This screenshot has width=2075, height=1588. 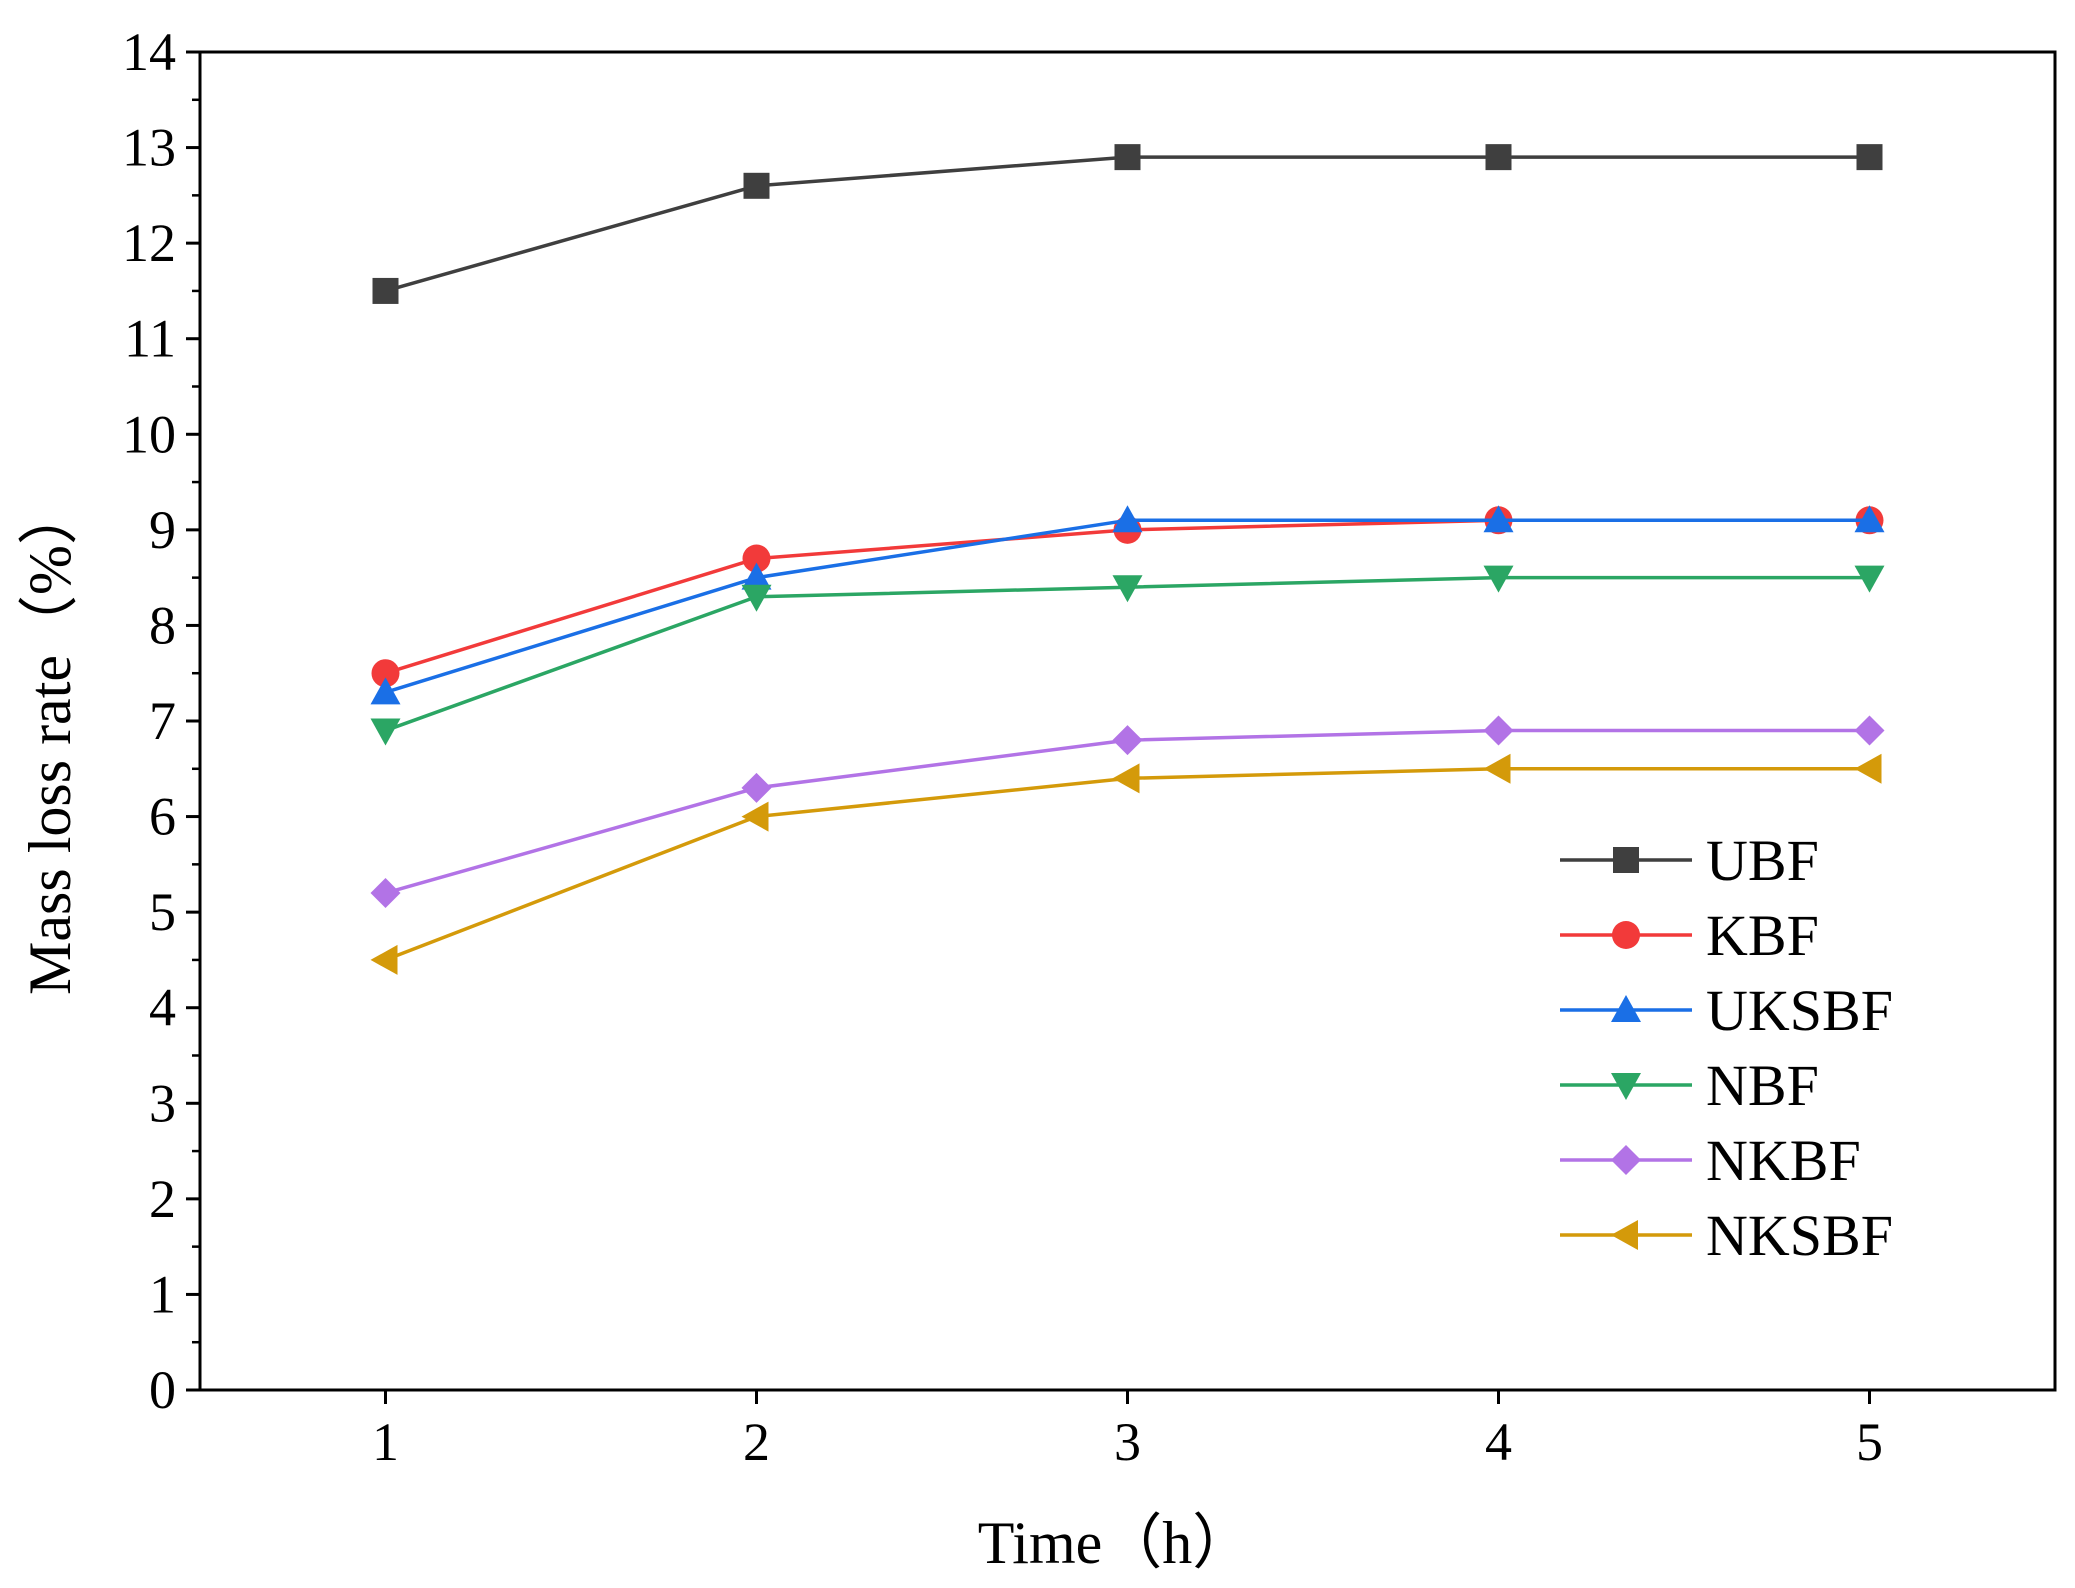 What do you see at coordinates (1127, 812) in the screenshot?
I see `series-nkbf` at bounding box center [1127, 812].